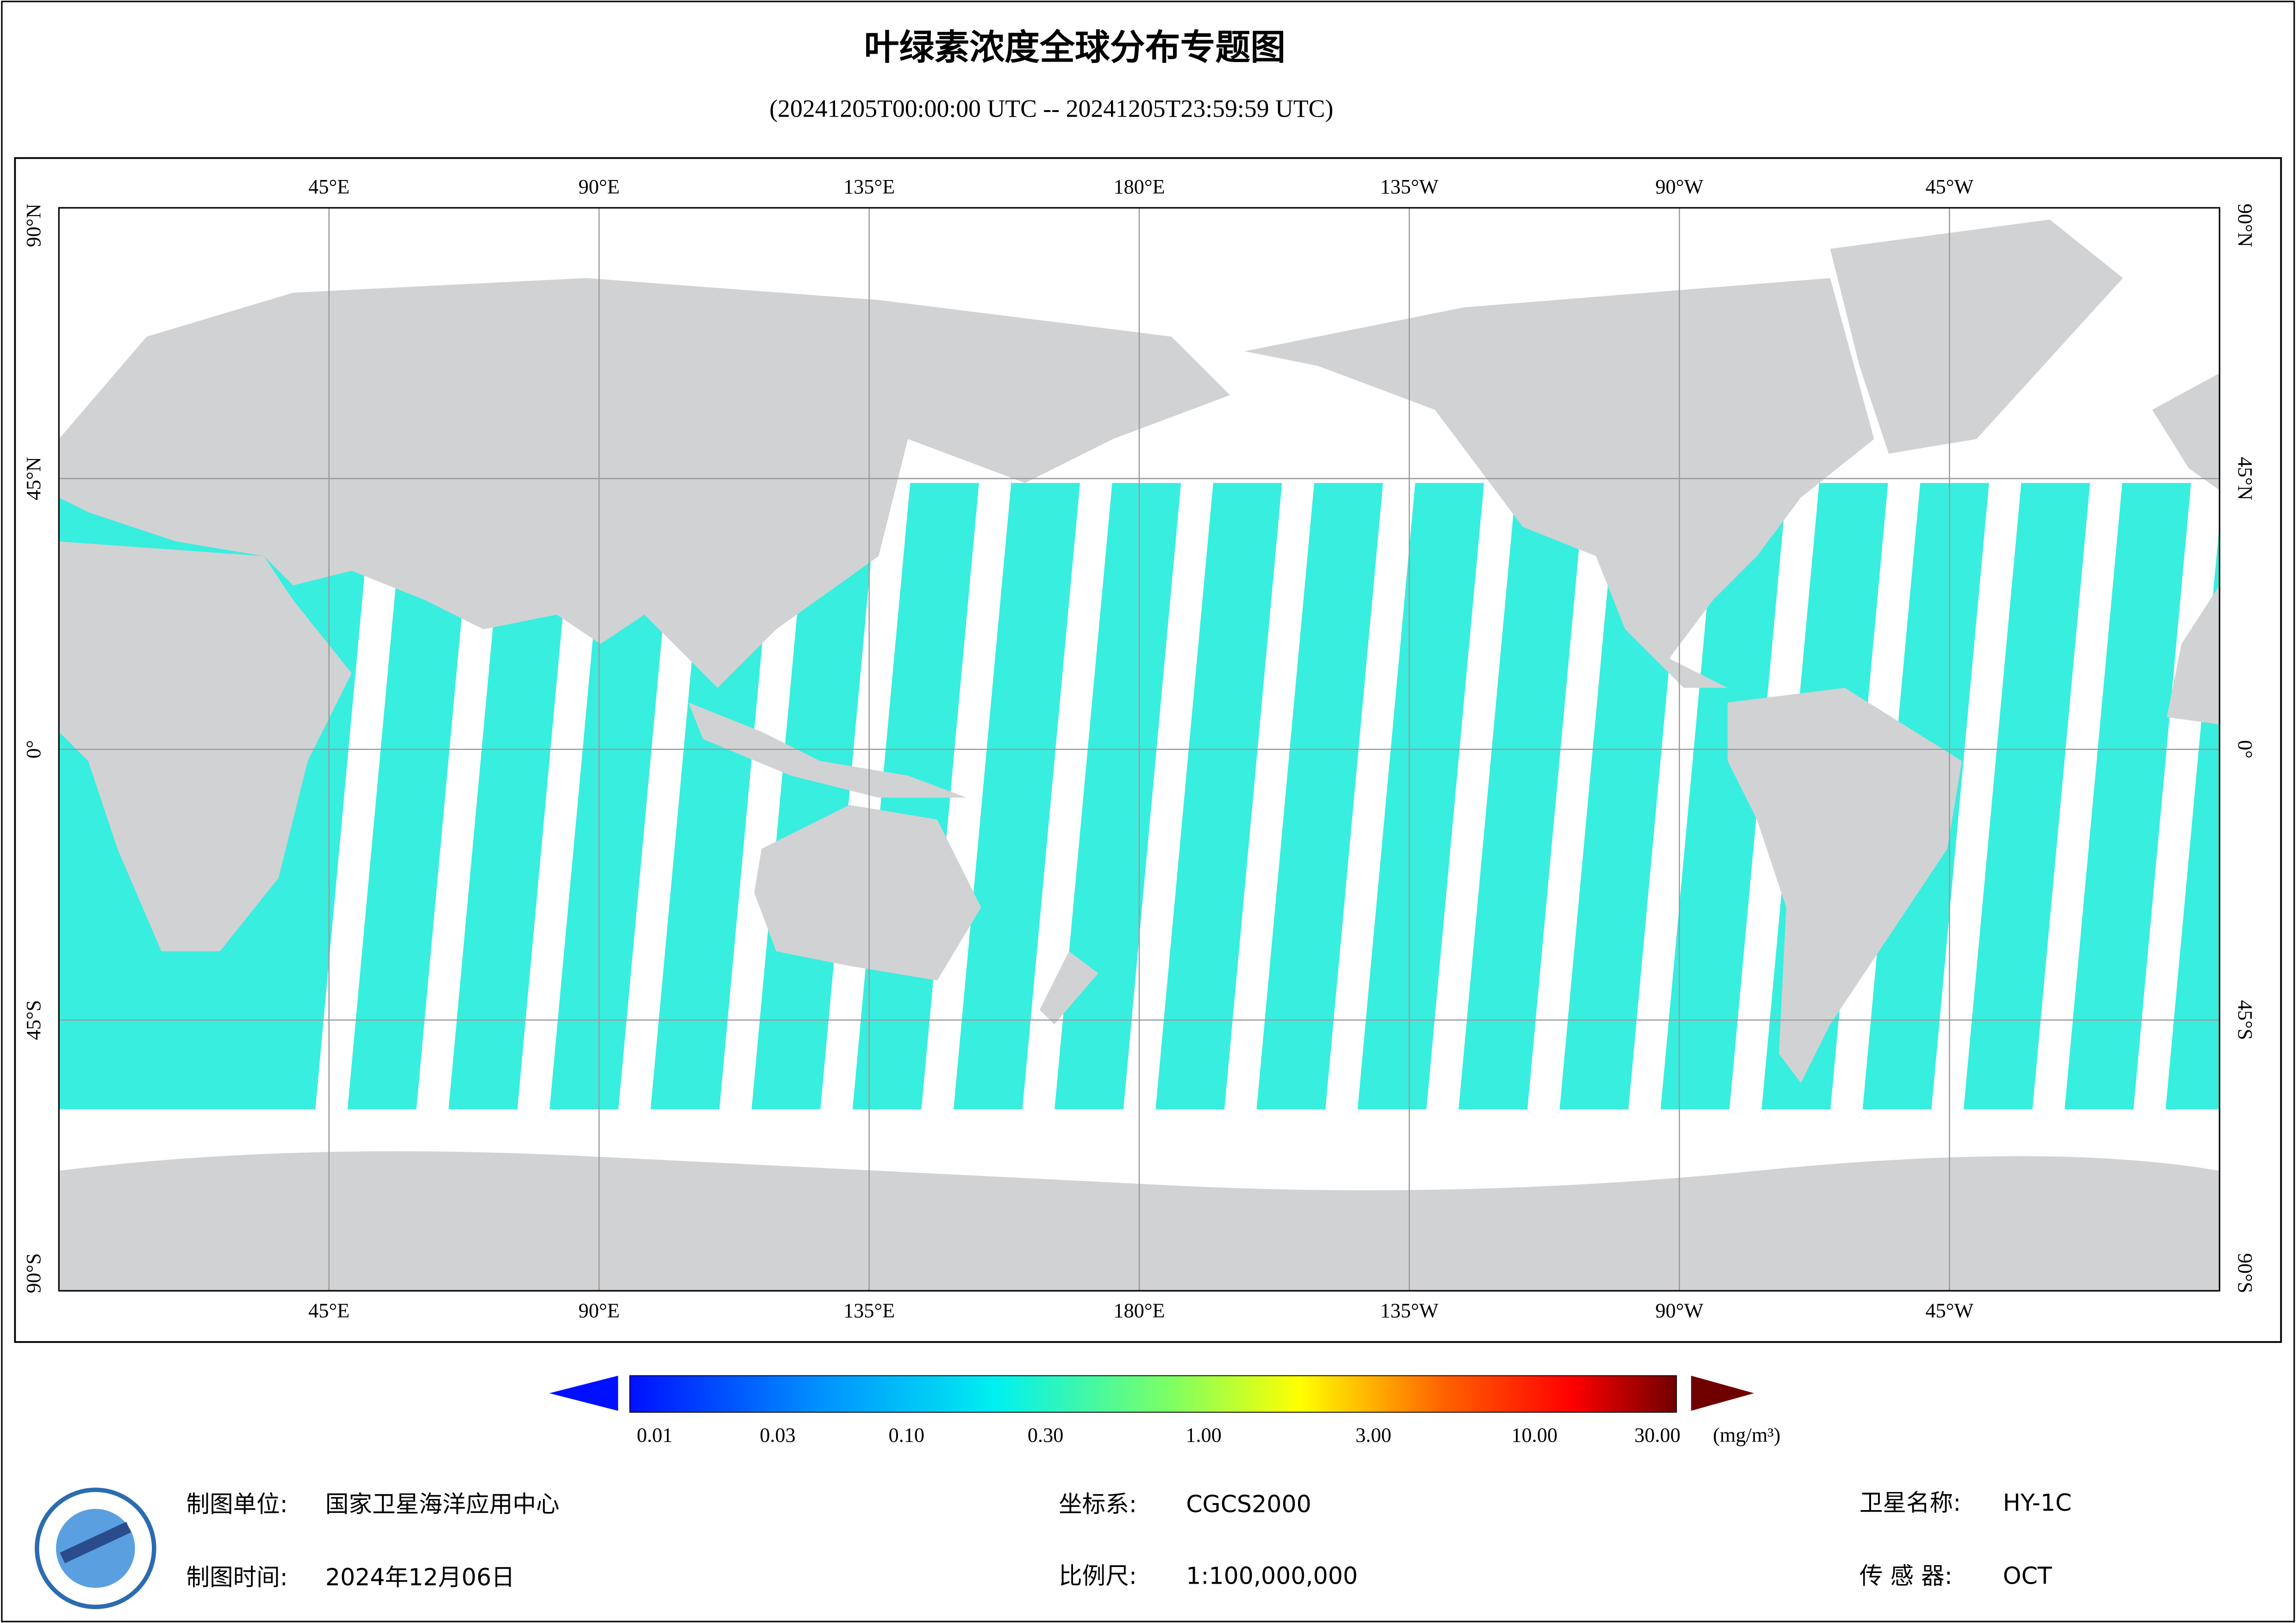  I want to click on unit-label: 制图单位:, so click(236, 1504).